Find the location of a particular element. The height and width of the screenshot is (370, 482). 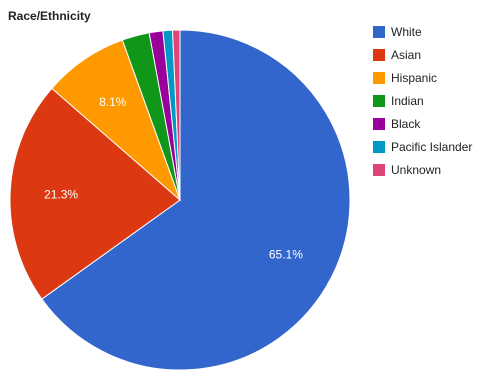

legend-label-white: White is located at coordinates (406, 32).